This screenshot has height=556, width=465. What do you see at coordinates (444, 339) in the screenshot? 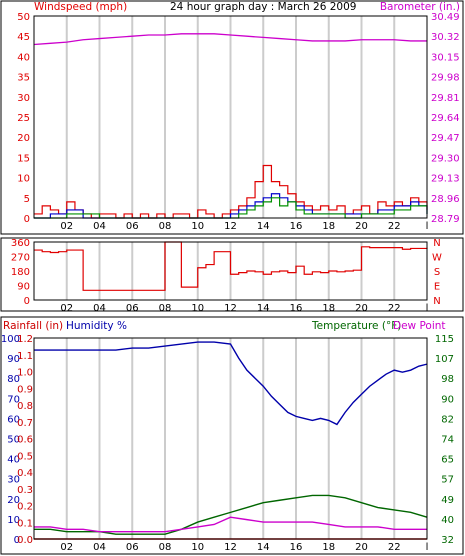
I see `temperature-tick-label: 115` at bounding box center [444, 339].